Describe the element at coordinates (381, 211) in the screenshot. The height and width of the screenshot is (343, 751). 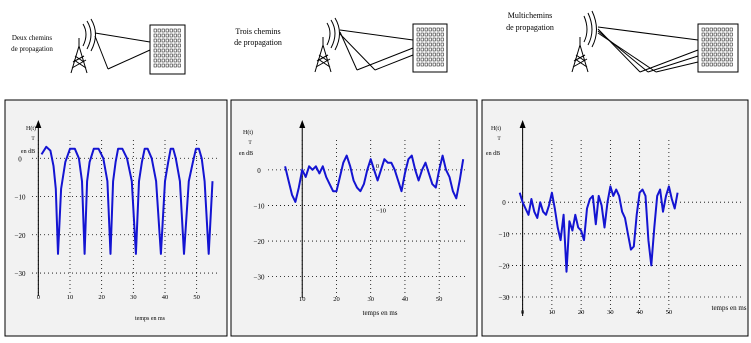
I see `chart-annotation: −10` at that location.